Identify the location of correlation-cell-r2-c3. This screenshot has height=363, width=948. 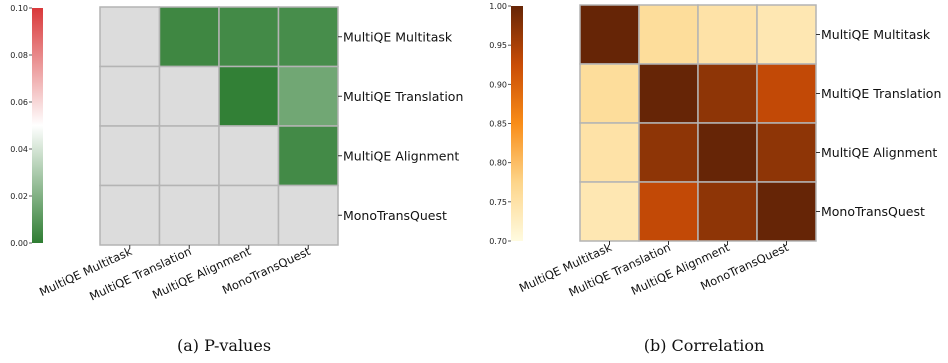
(786, 152).